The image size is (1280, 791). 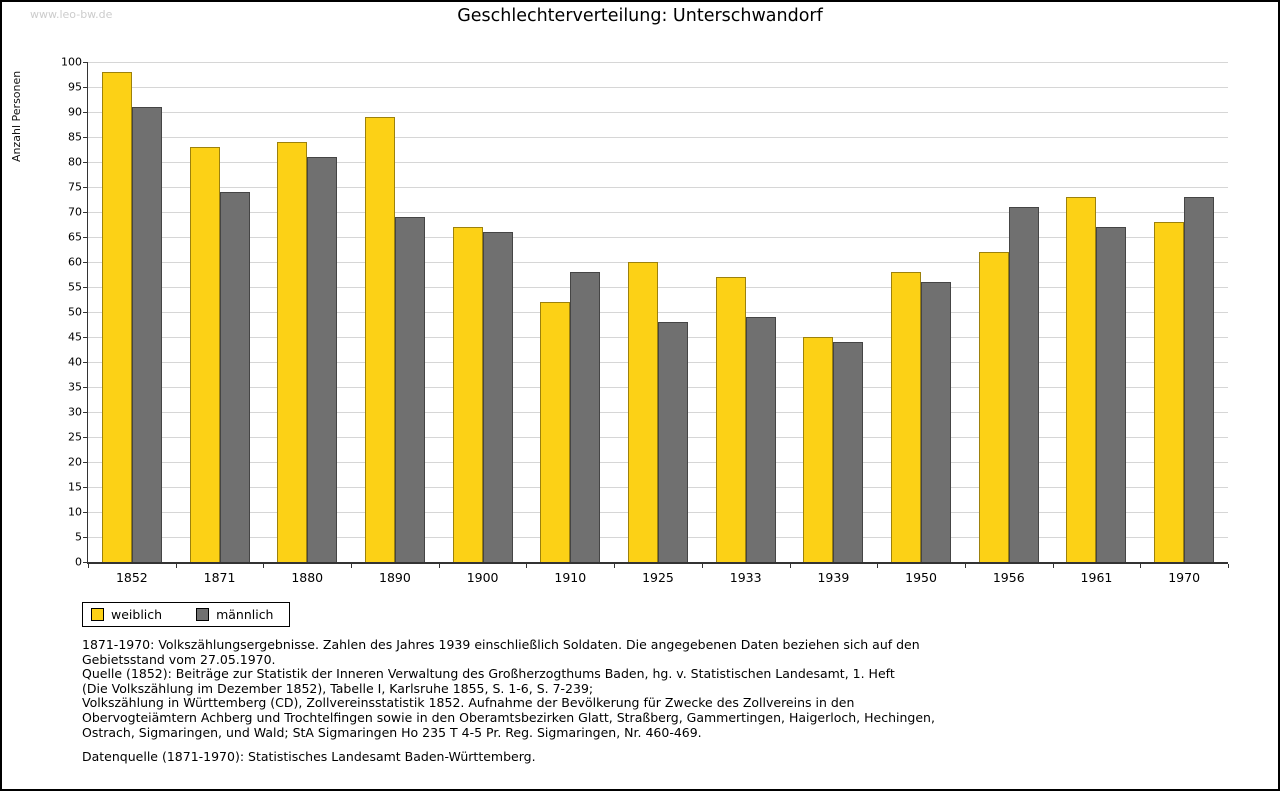 What do you see at coordinates (1184, 577) in the screenshot?
I see `x-tick-label: 1970` at bounding box center [1184, 577].